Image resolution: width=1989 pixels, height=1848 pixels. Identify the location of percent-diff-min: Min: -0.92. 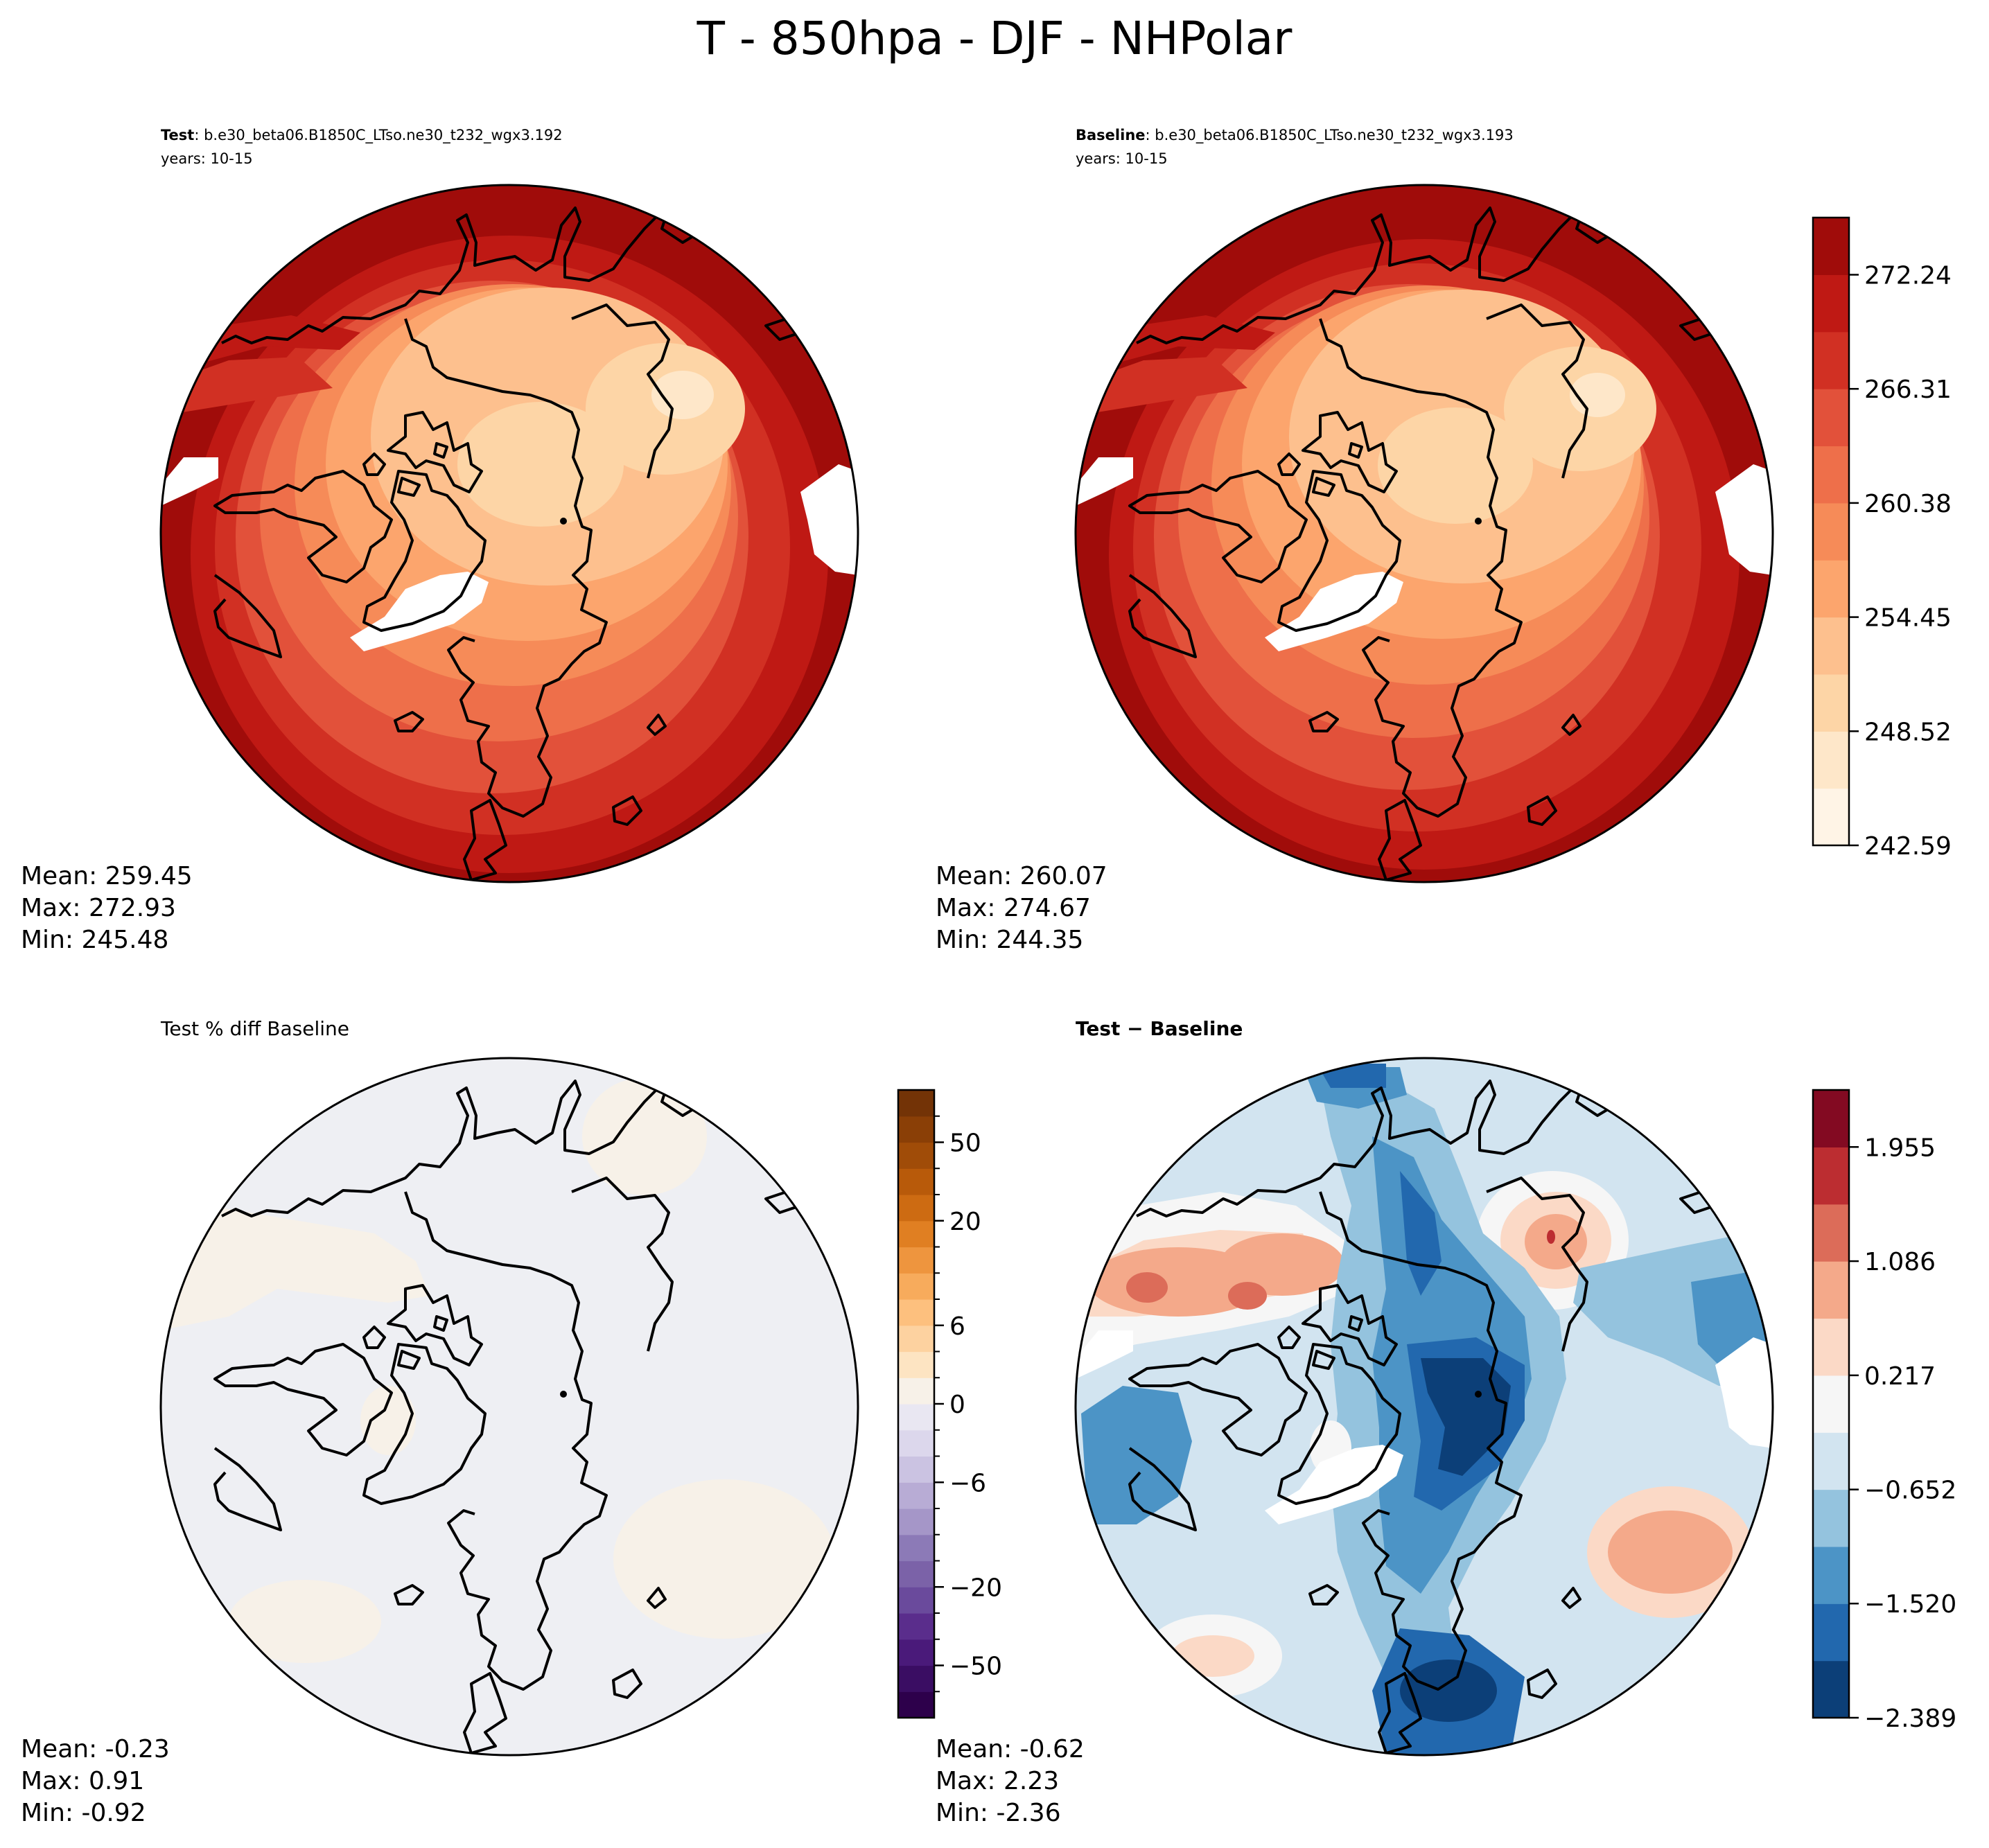
(83, 1813).